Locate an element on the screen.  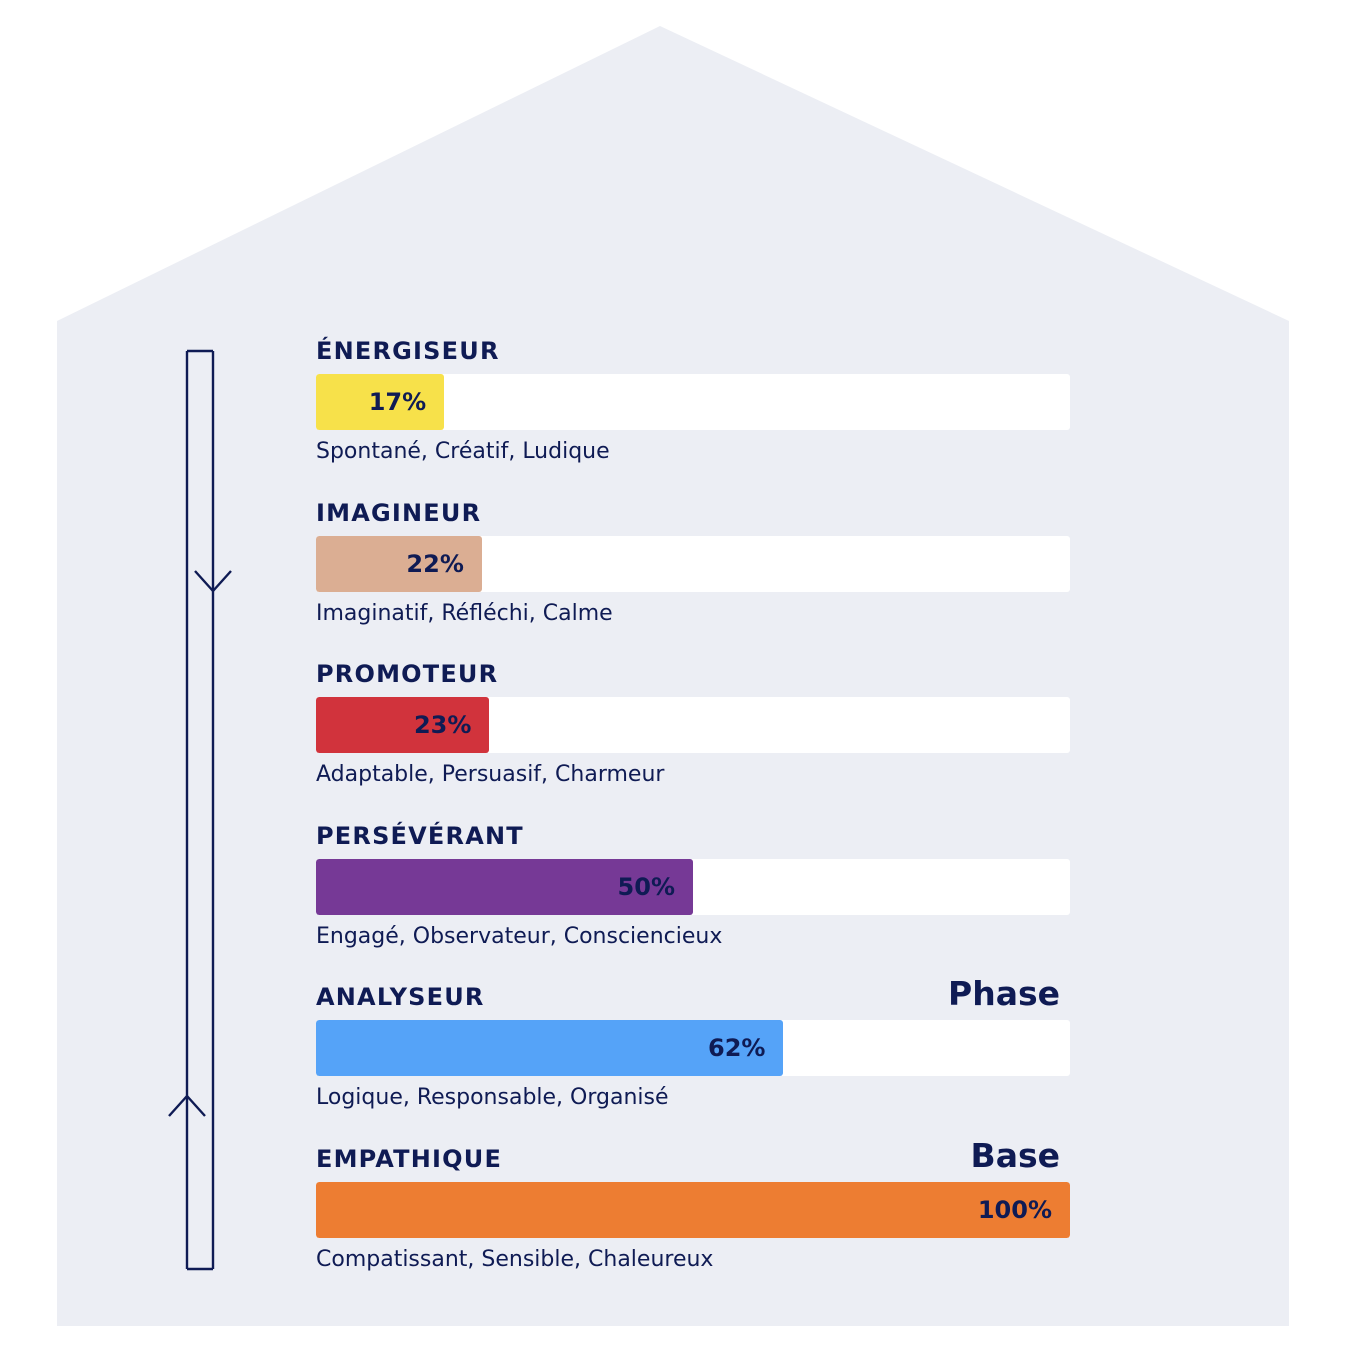
bar-track: 62% is located at coordinates (693, 1048).